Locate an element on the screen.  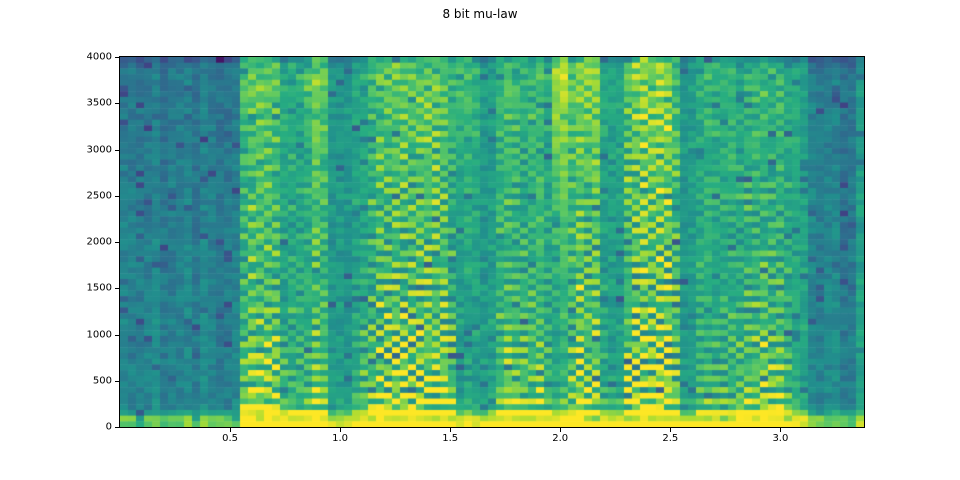
x-tick-label: 0.5 is located at coordinates (230, 438).